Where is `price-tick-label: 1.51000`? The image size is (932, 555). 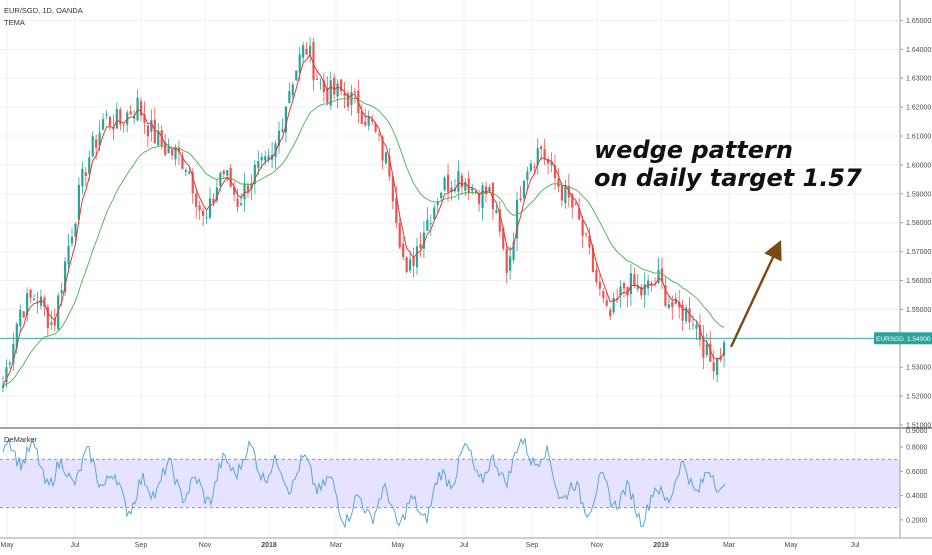
price-tick-label: 1.51000 is located at coordinates (918, 426).